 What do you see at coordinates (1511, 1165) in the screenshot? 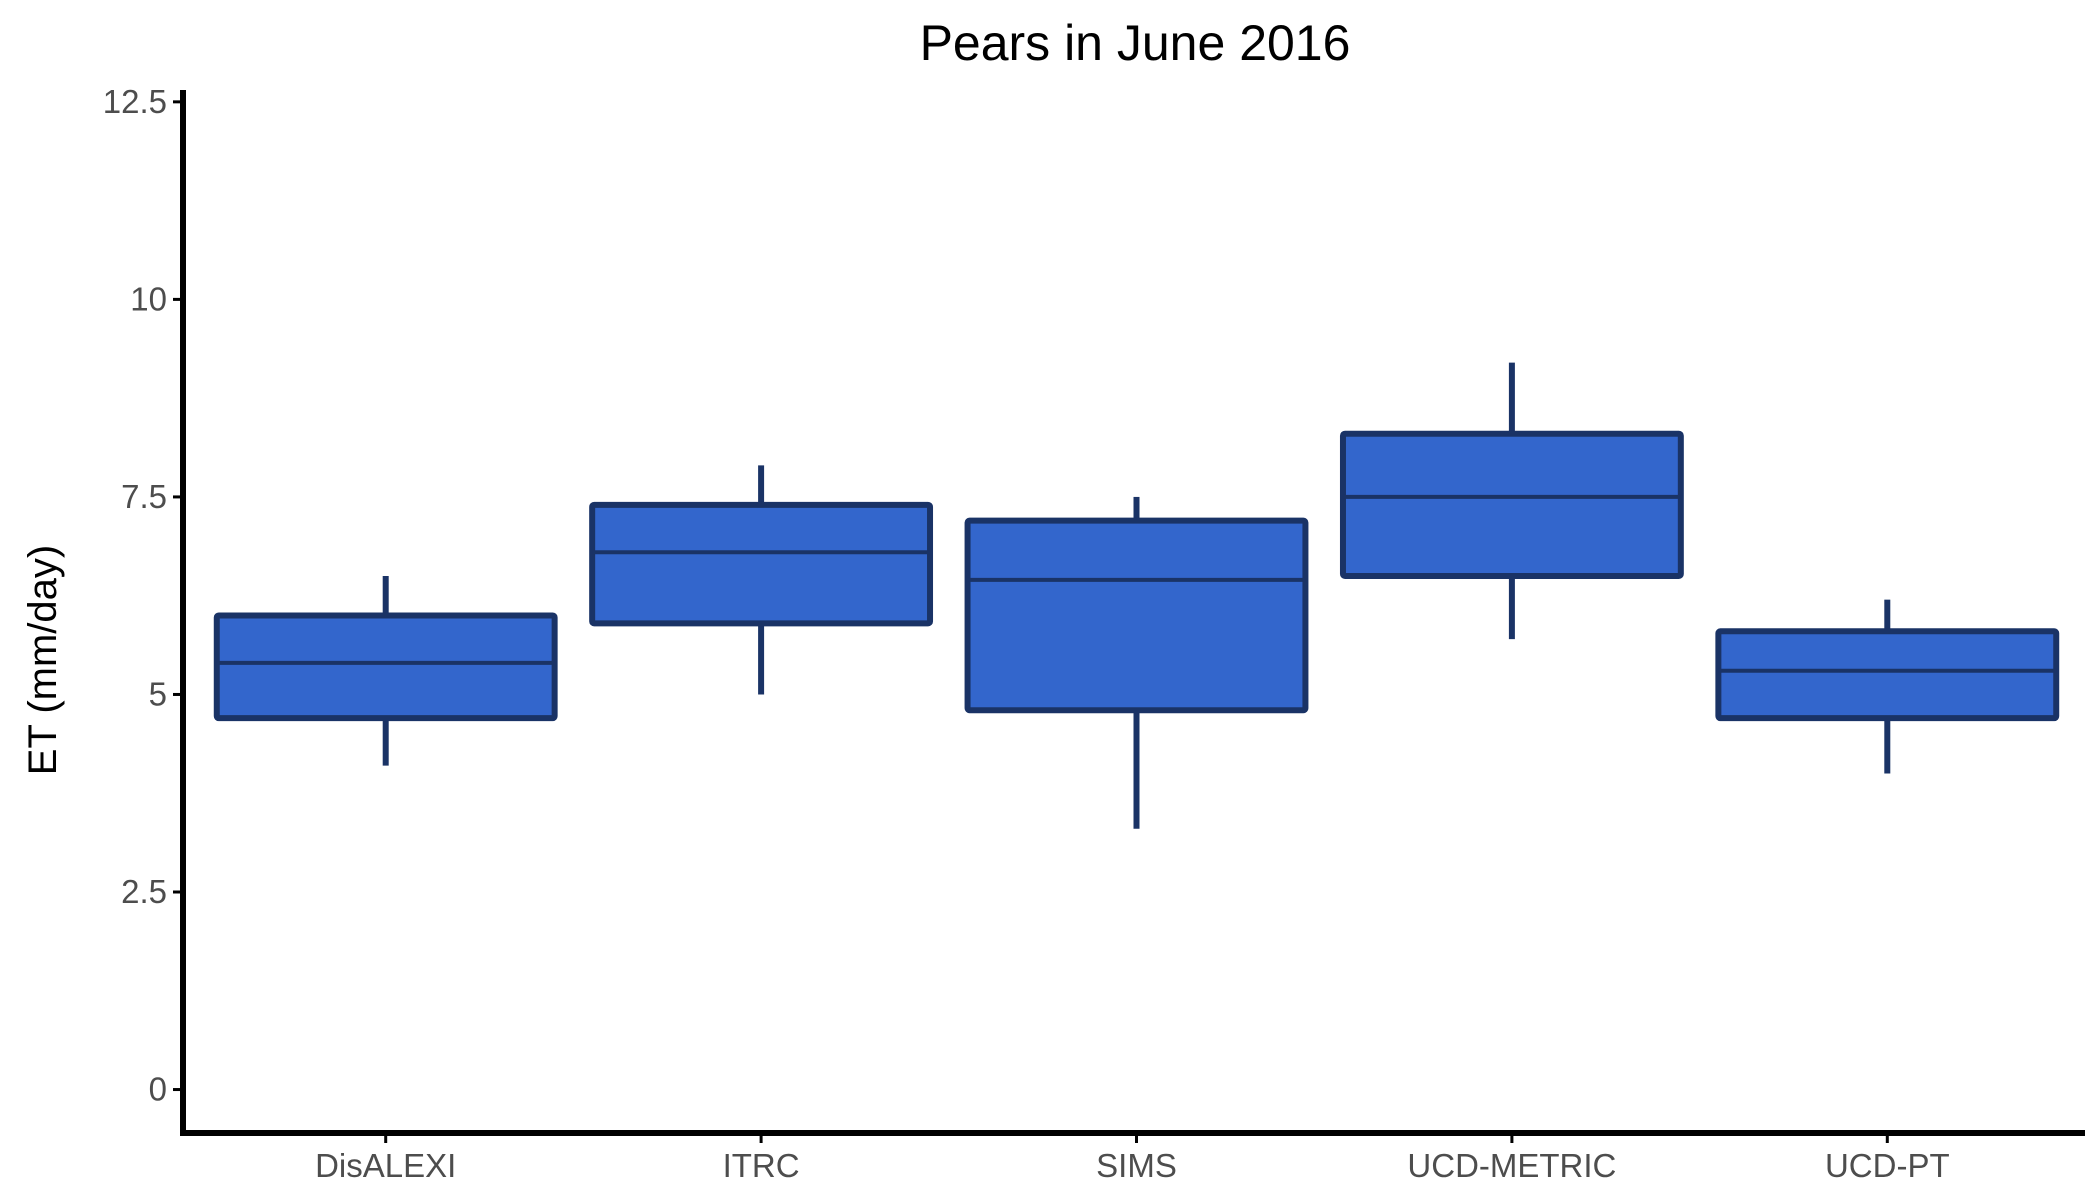
I see `x-tick-label: UCD-METRIC` at bounding box center [1511, 1165].